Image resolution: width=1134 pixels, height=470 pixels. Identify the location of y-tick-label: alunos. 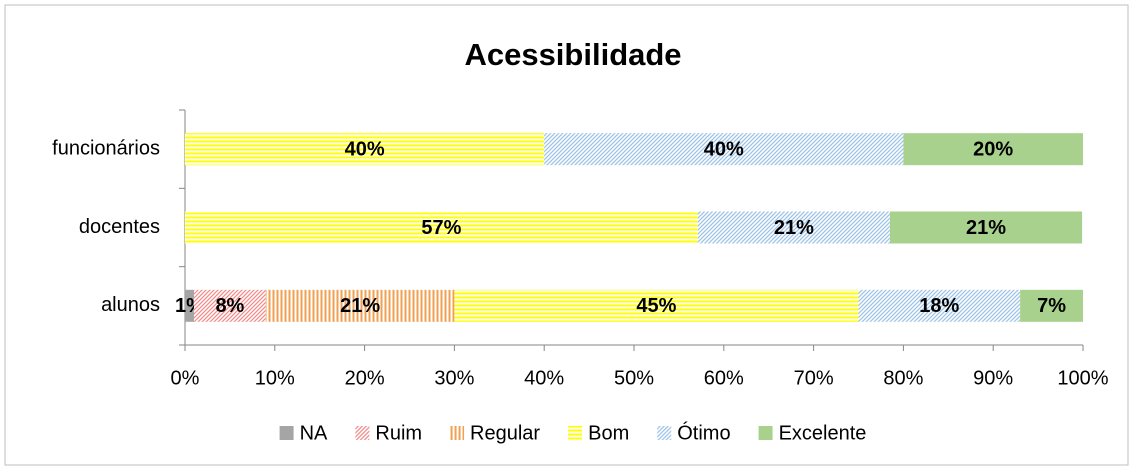
(130, 305).